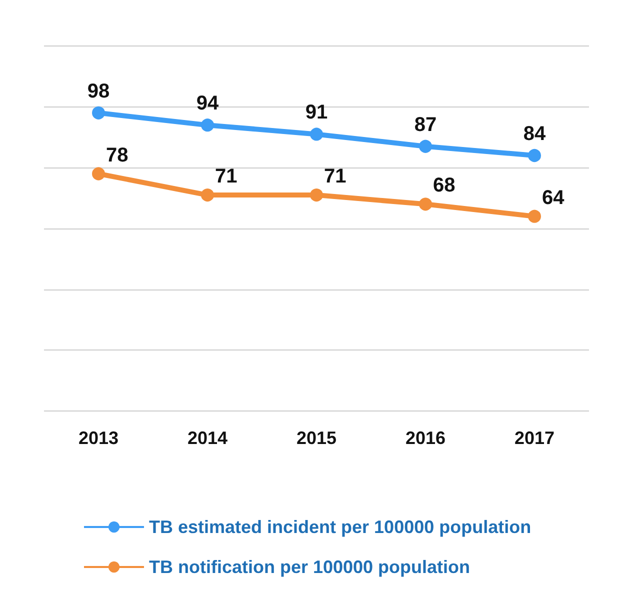 The width and height of the screenshot is (633, 599). Describe the element at coordinates (309, 567) in the screenshot. I see `legend-label: TB notification per 100000 population` at that location.